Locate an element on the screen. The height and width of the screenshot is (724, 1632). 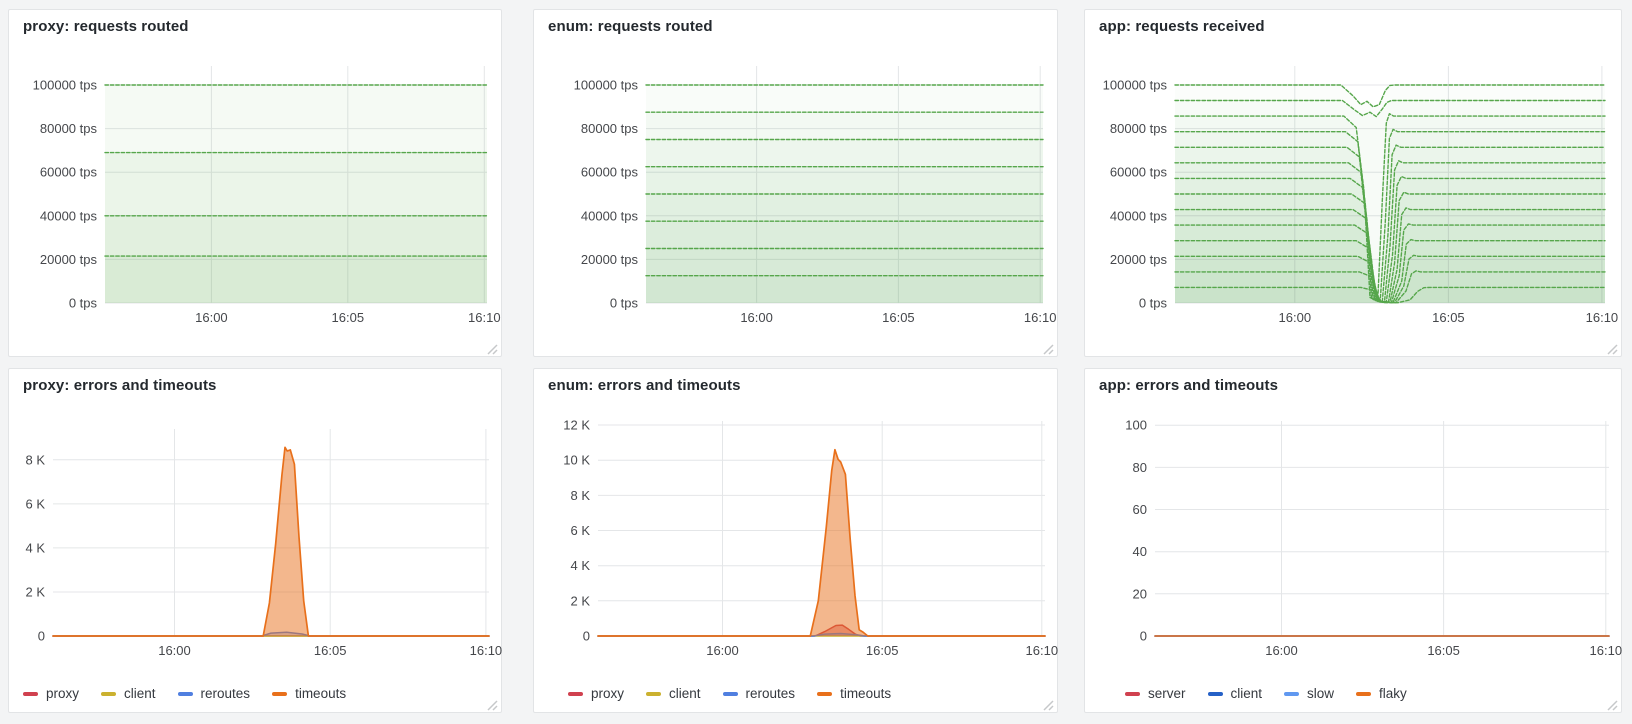
axis-labels: 0 20 40 60 80 100 16:00 16:05 16:10 is located at coordinates (1373, 538).